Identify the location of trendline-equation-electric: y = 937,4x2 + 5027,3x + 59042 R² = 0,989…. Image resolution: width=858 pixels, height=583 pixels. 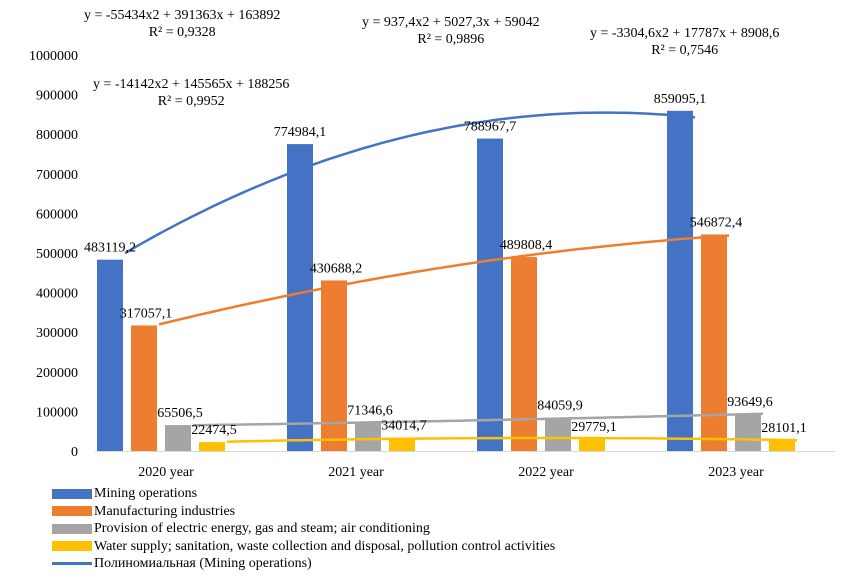
(451, 31).